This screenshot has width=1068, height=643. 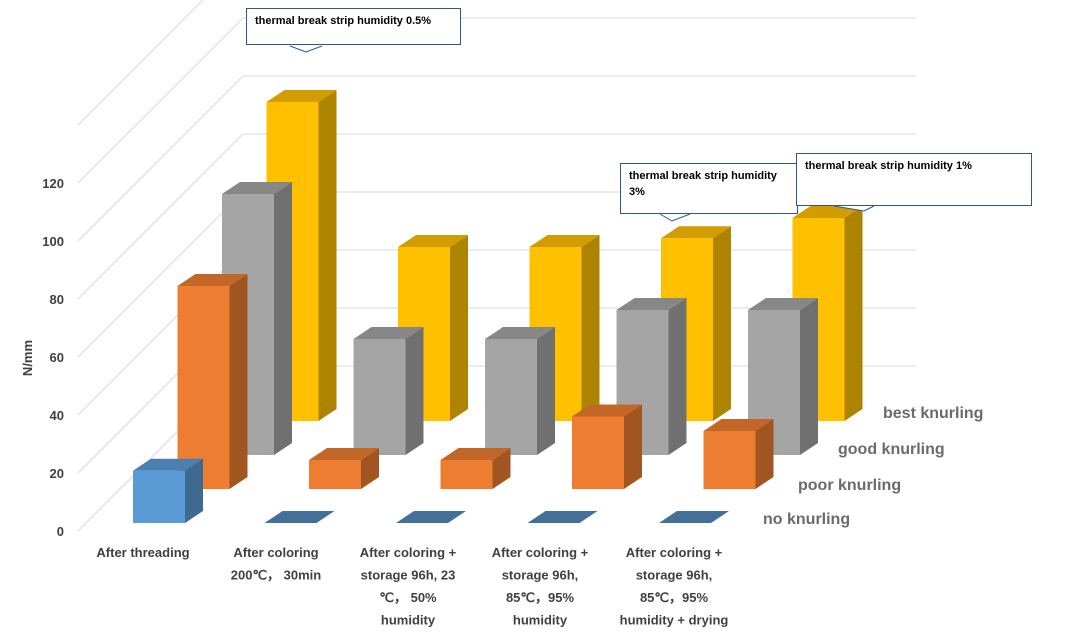 What do you see at coordinates (806, 519) in the screenshot?
I see `series-label-no-knurling: no knurling` at bounding box center [806, 519].